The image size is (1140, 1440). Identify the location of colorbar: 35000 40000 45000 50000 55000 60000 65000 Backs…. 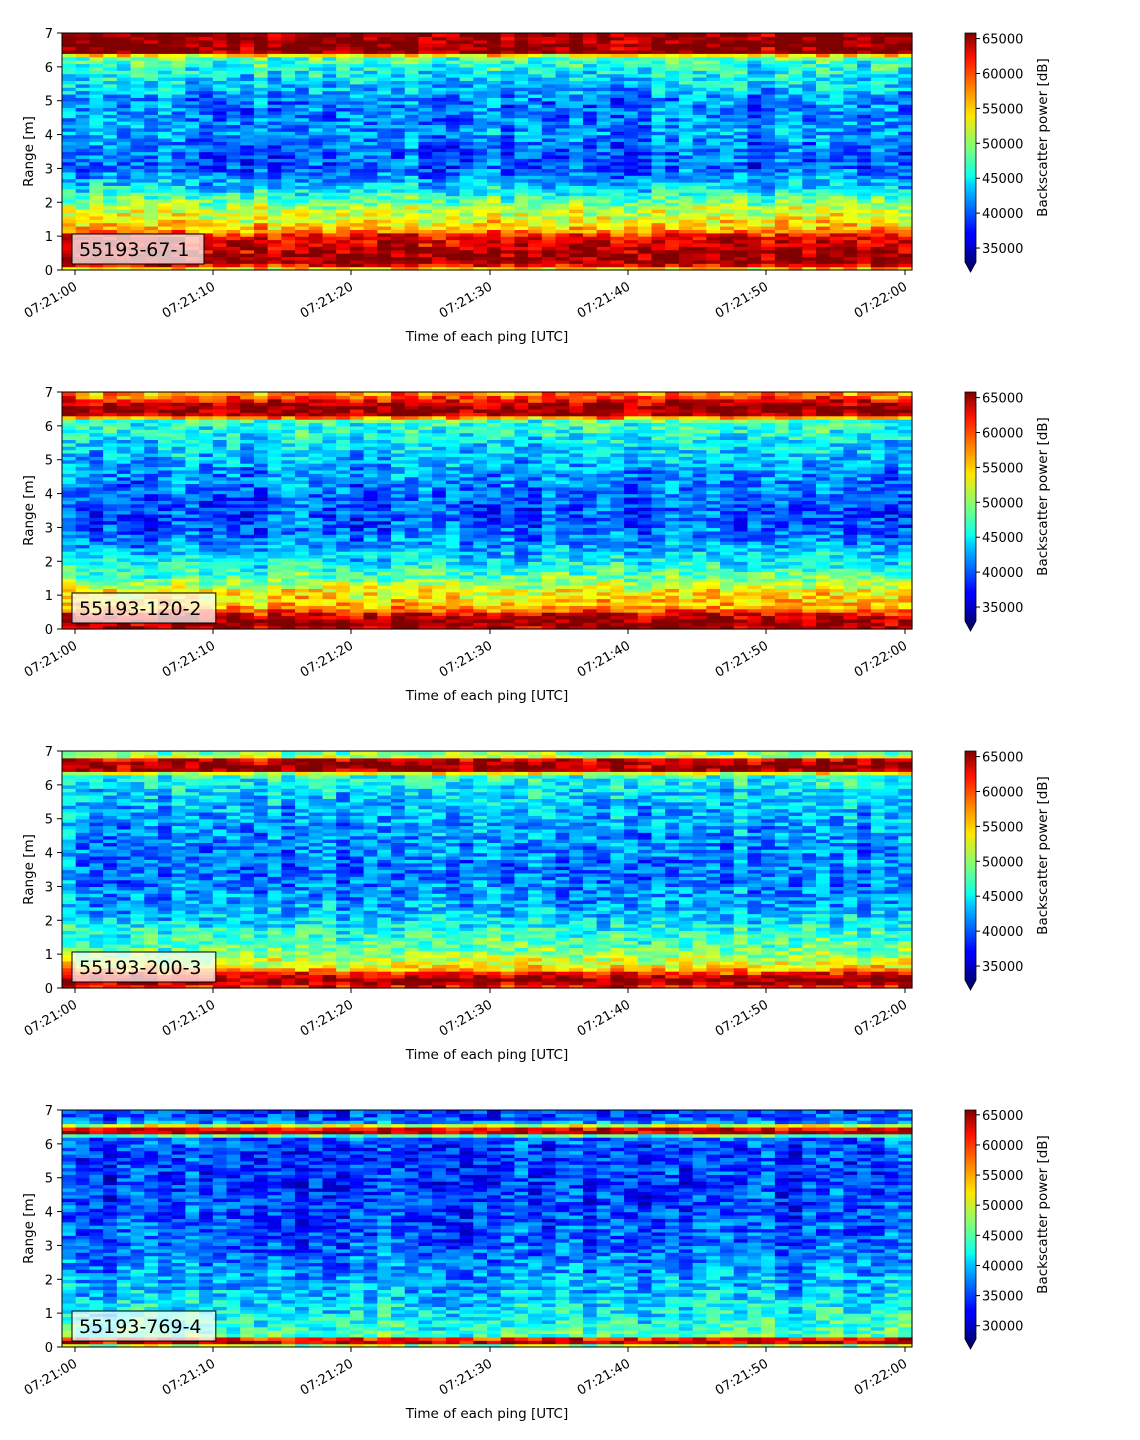
(1008, 152).